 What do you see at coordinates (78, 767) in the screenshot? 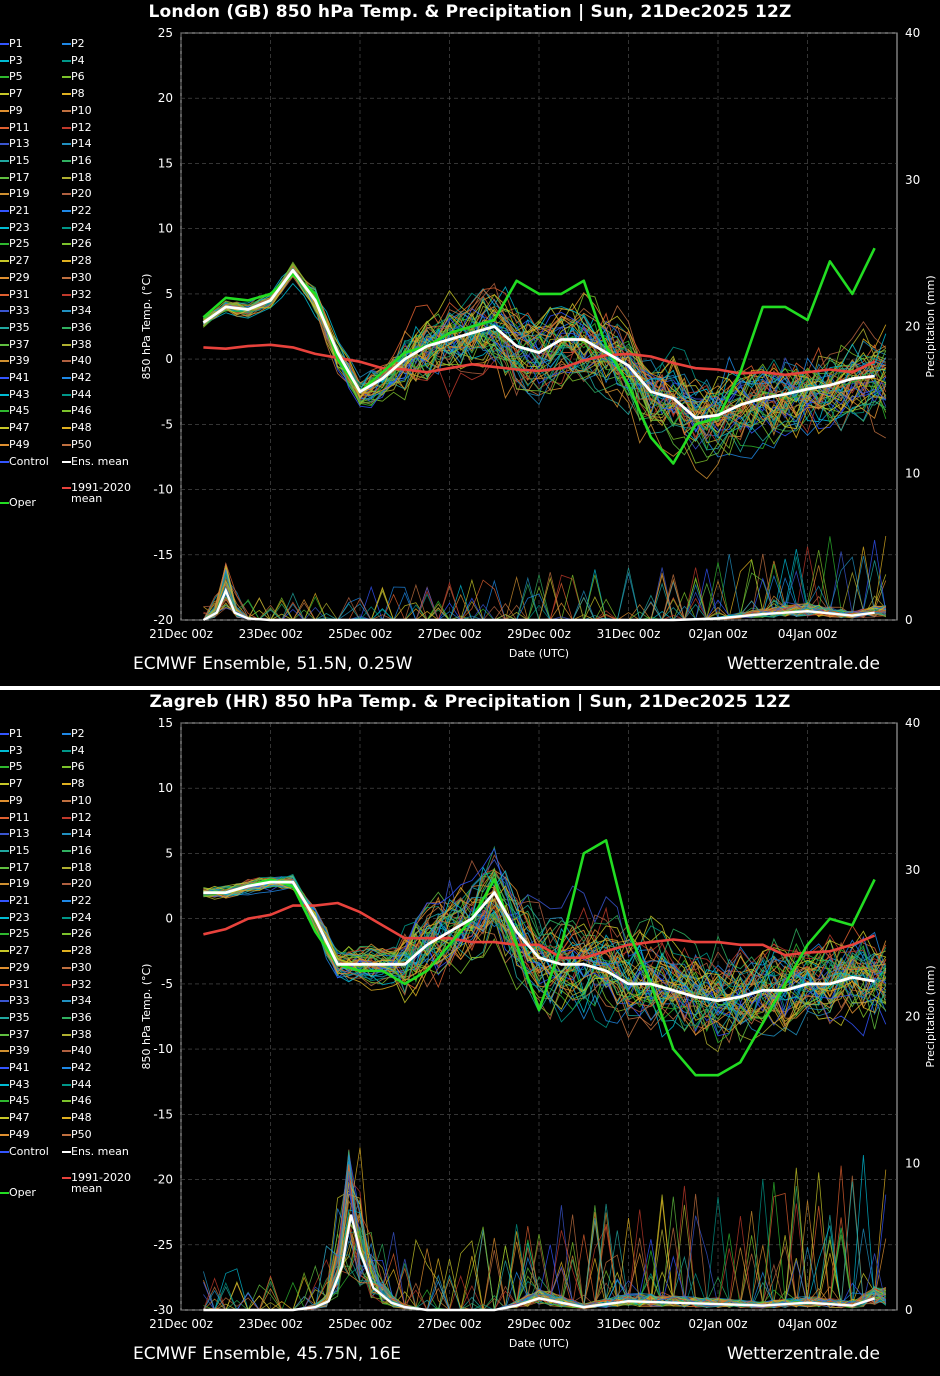
I see `legend-item: P6` at bounding box center [78, 767].